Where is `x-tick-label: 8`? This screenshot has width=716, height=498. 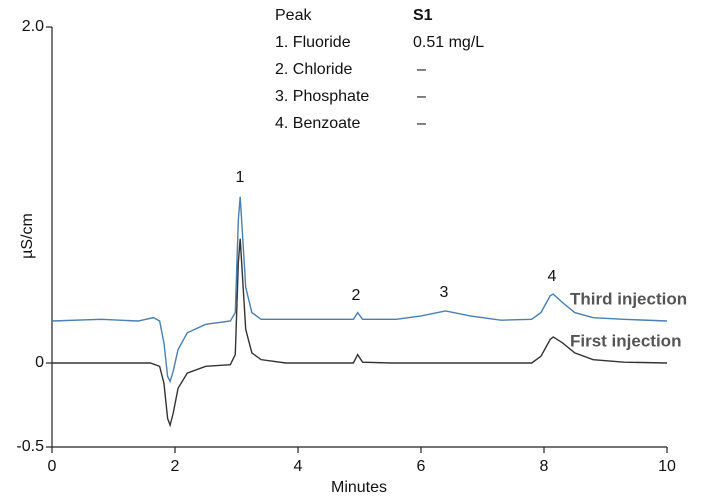
x-tick-label: 8 is located at coordinates (544, 466).